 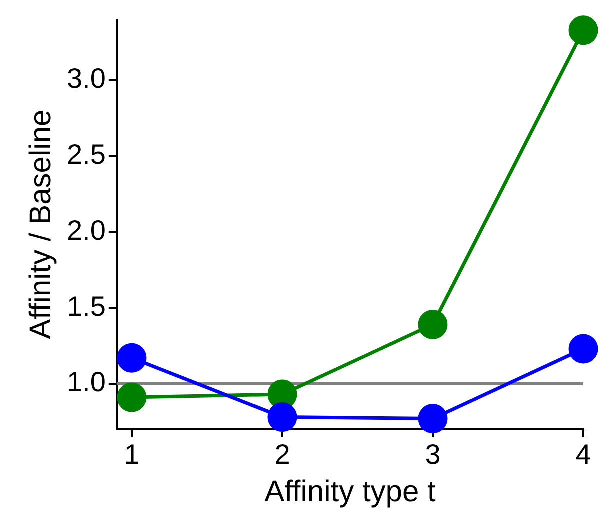 I want to click on x-tick-label: 1, so click(x=132, y=454).